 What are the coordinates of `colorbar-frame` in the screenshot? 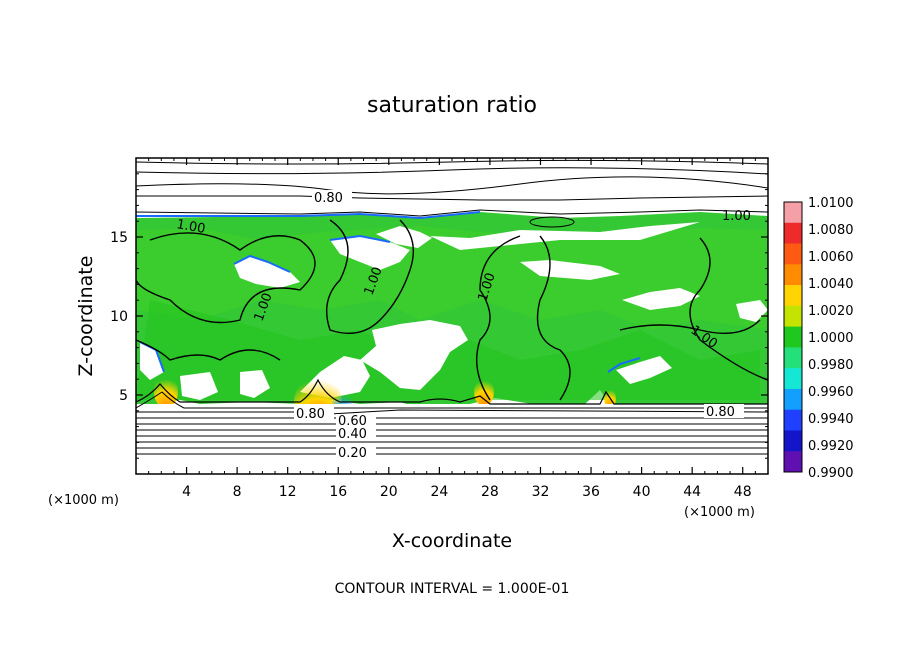 It's located at (793, 337).